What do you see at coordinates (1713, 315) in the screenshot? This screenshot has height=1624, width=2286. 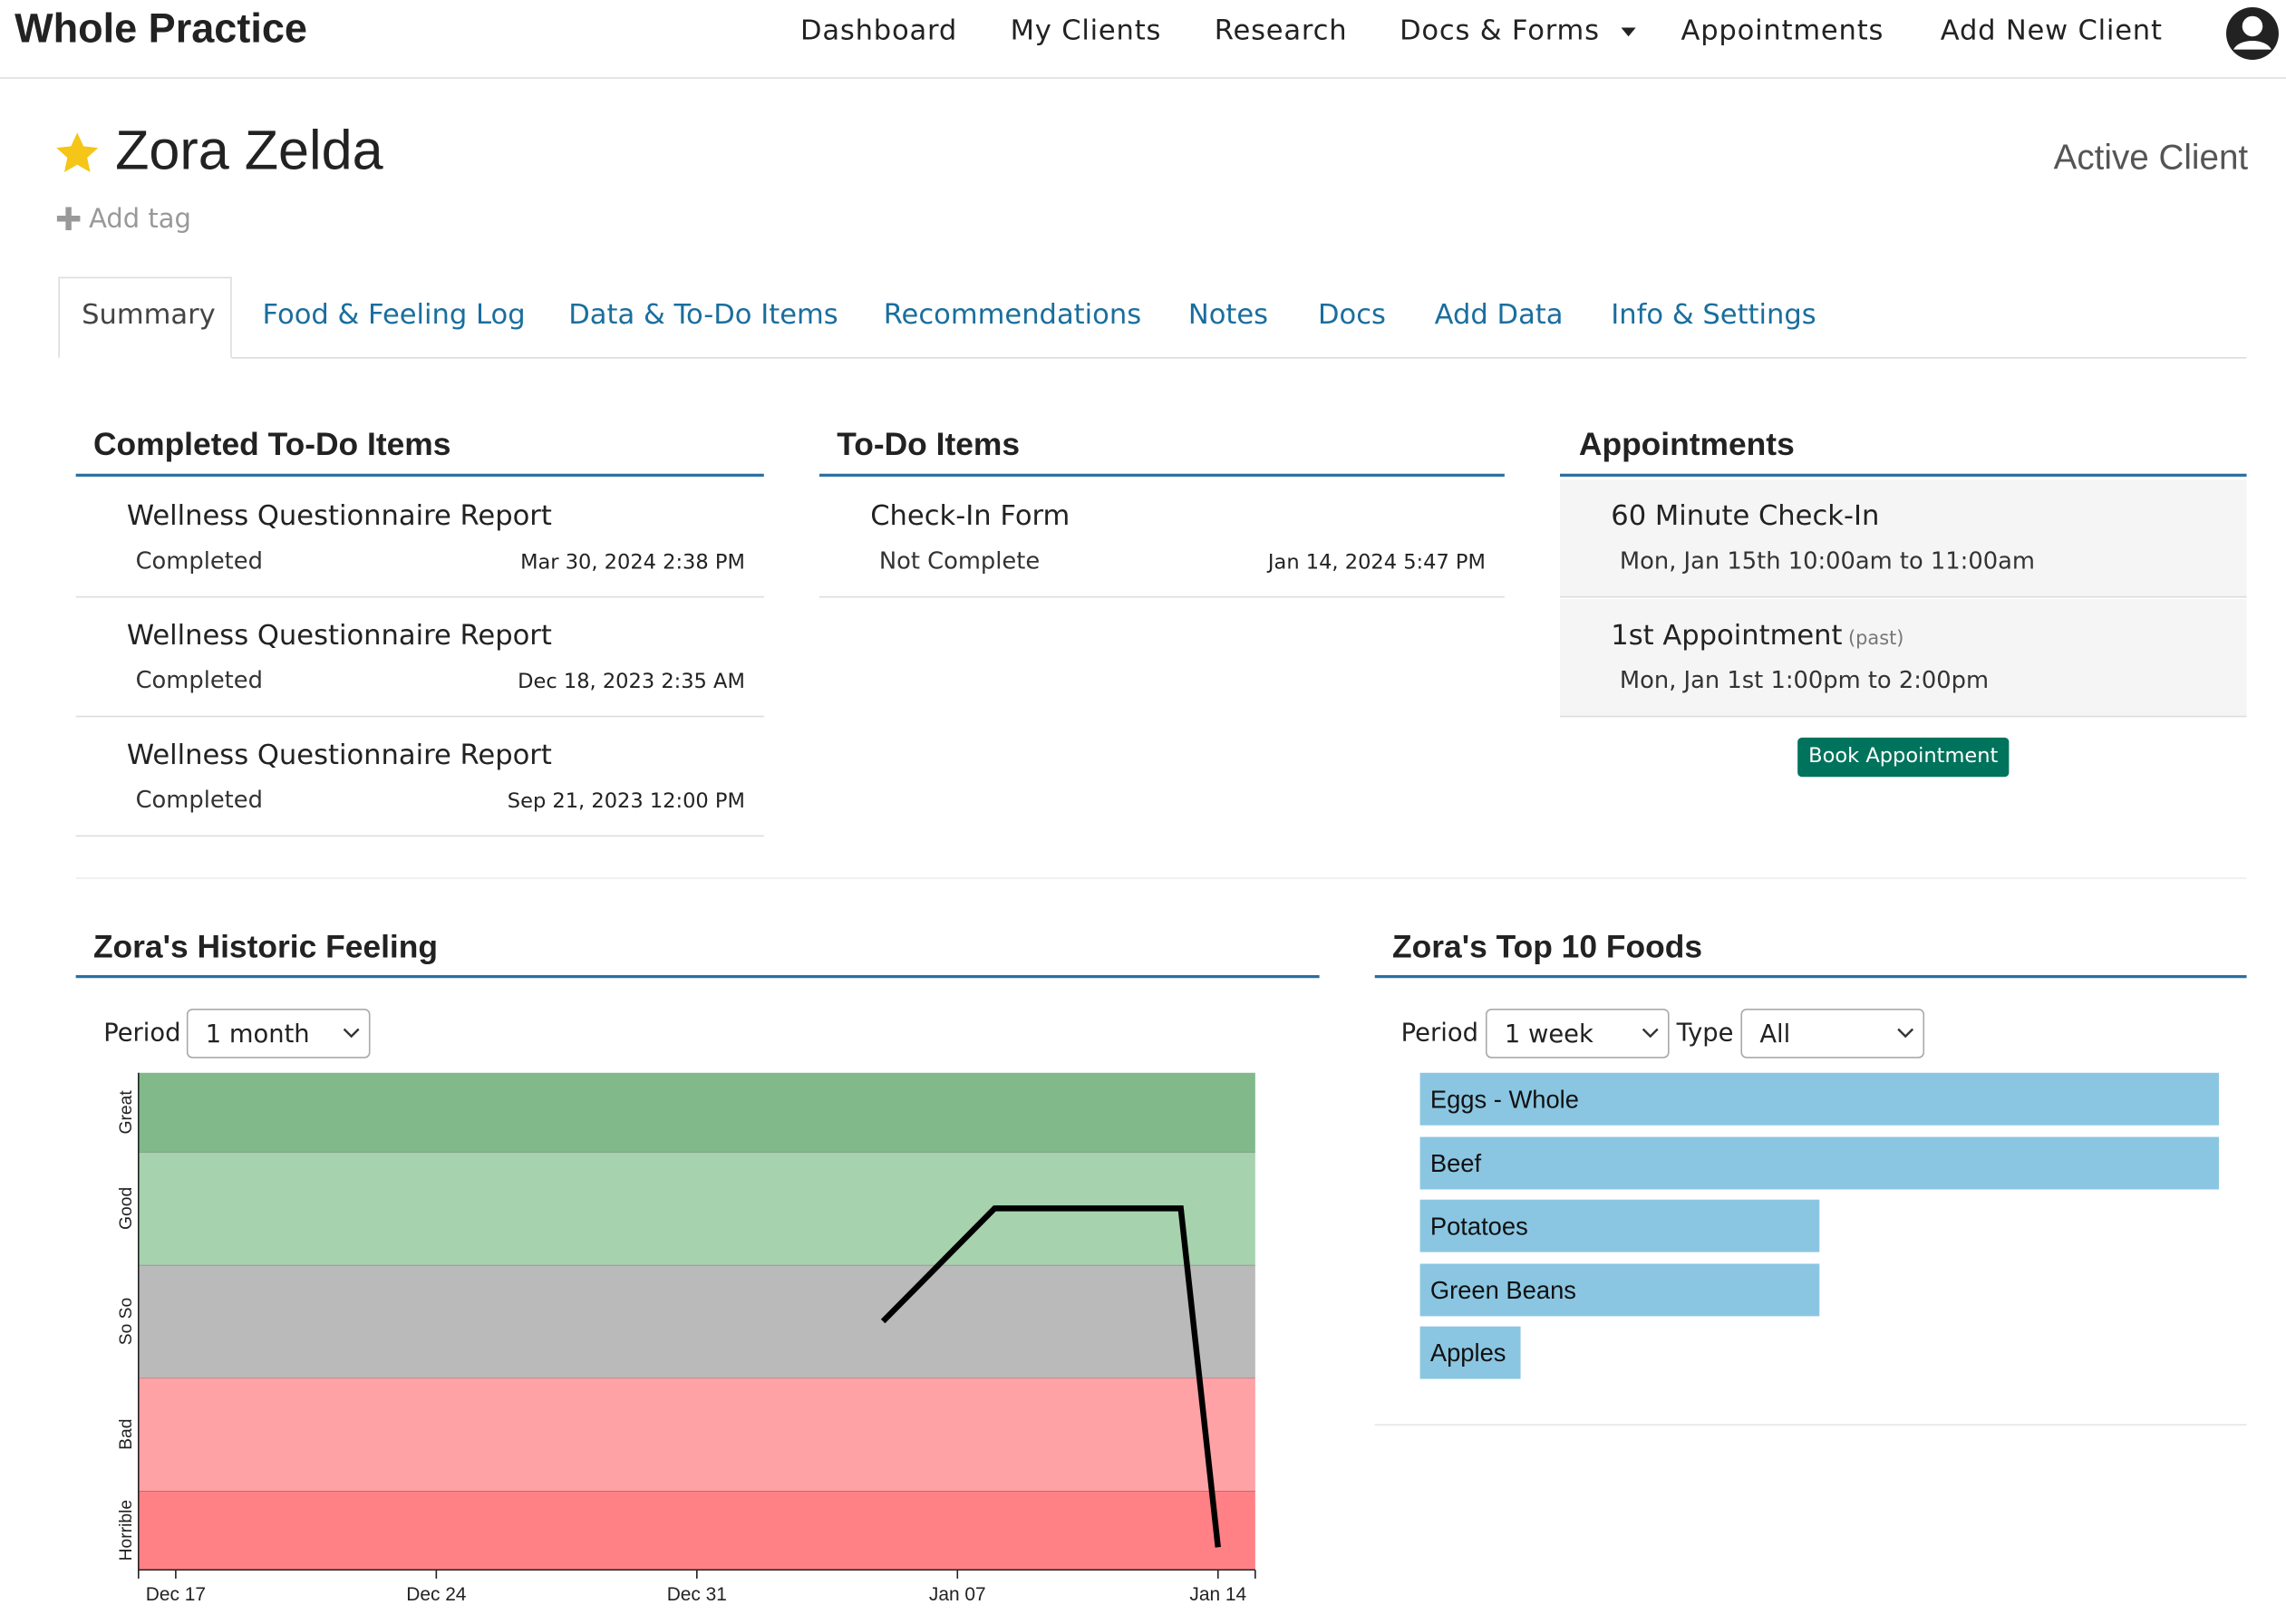 I see `tab: Info & Settings` at bounding box center [1713, 315].